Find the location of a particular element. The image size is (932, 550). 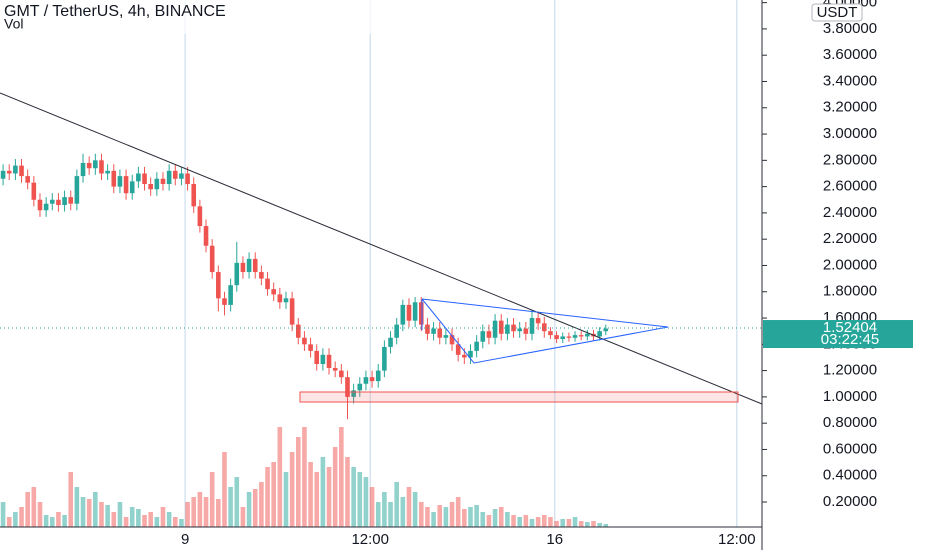

currency-box is located at coordinates (837, 12).